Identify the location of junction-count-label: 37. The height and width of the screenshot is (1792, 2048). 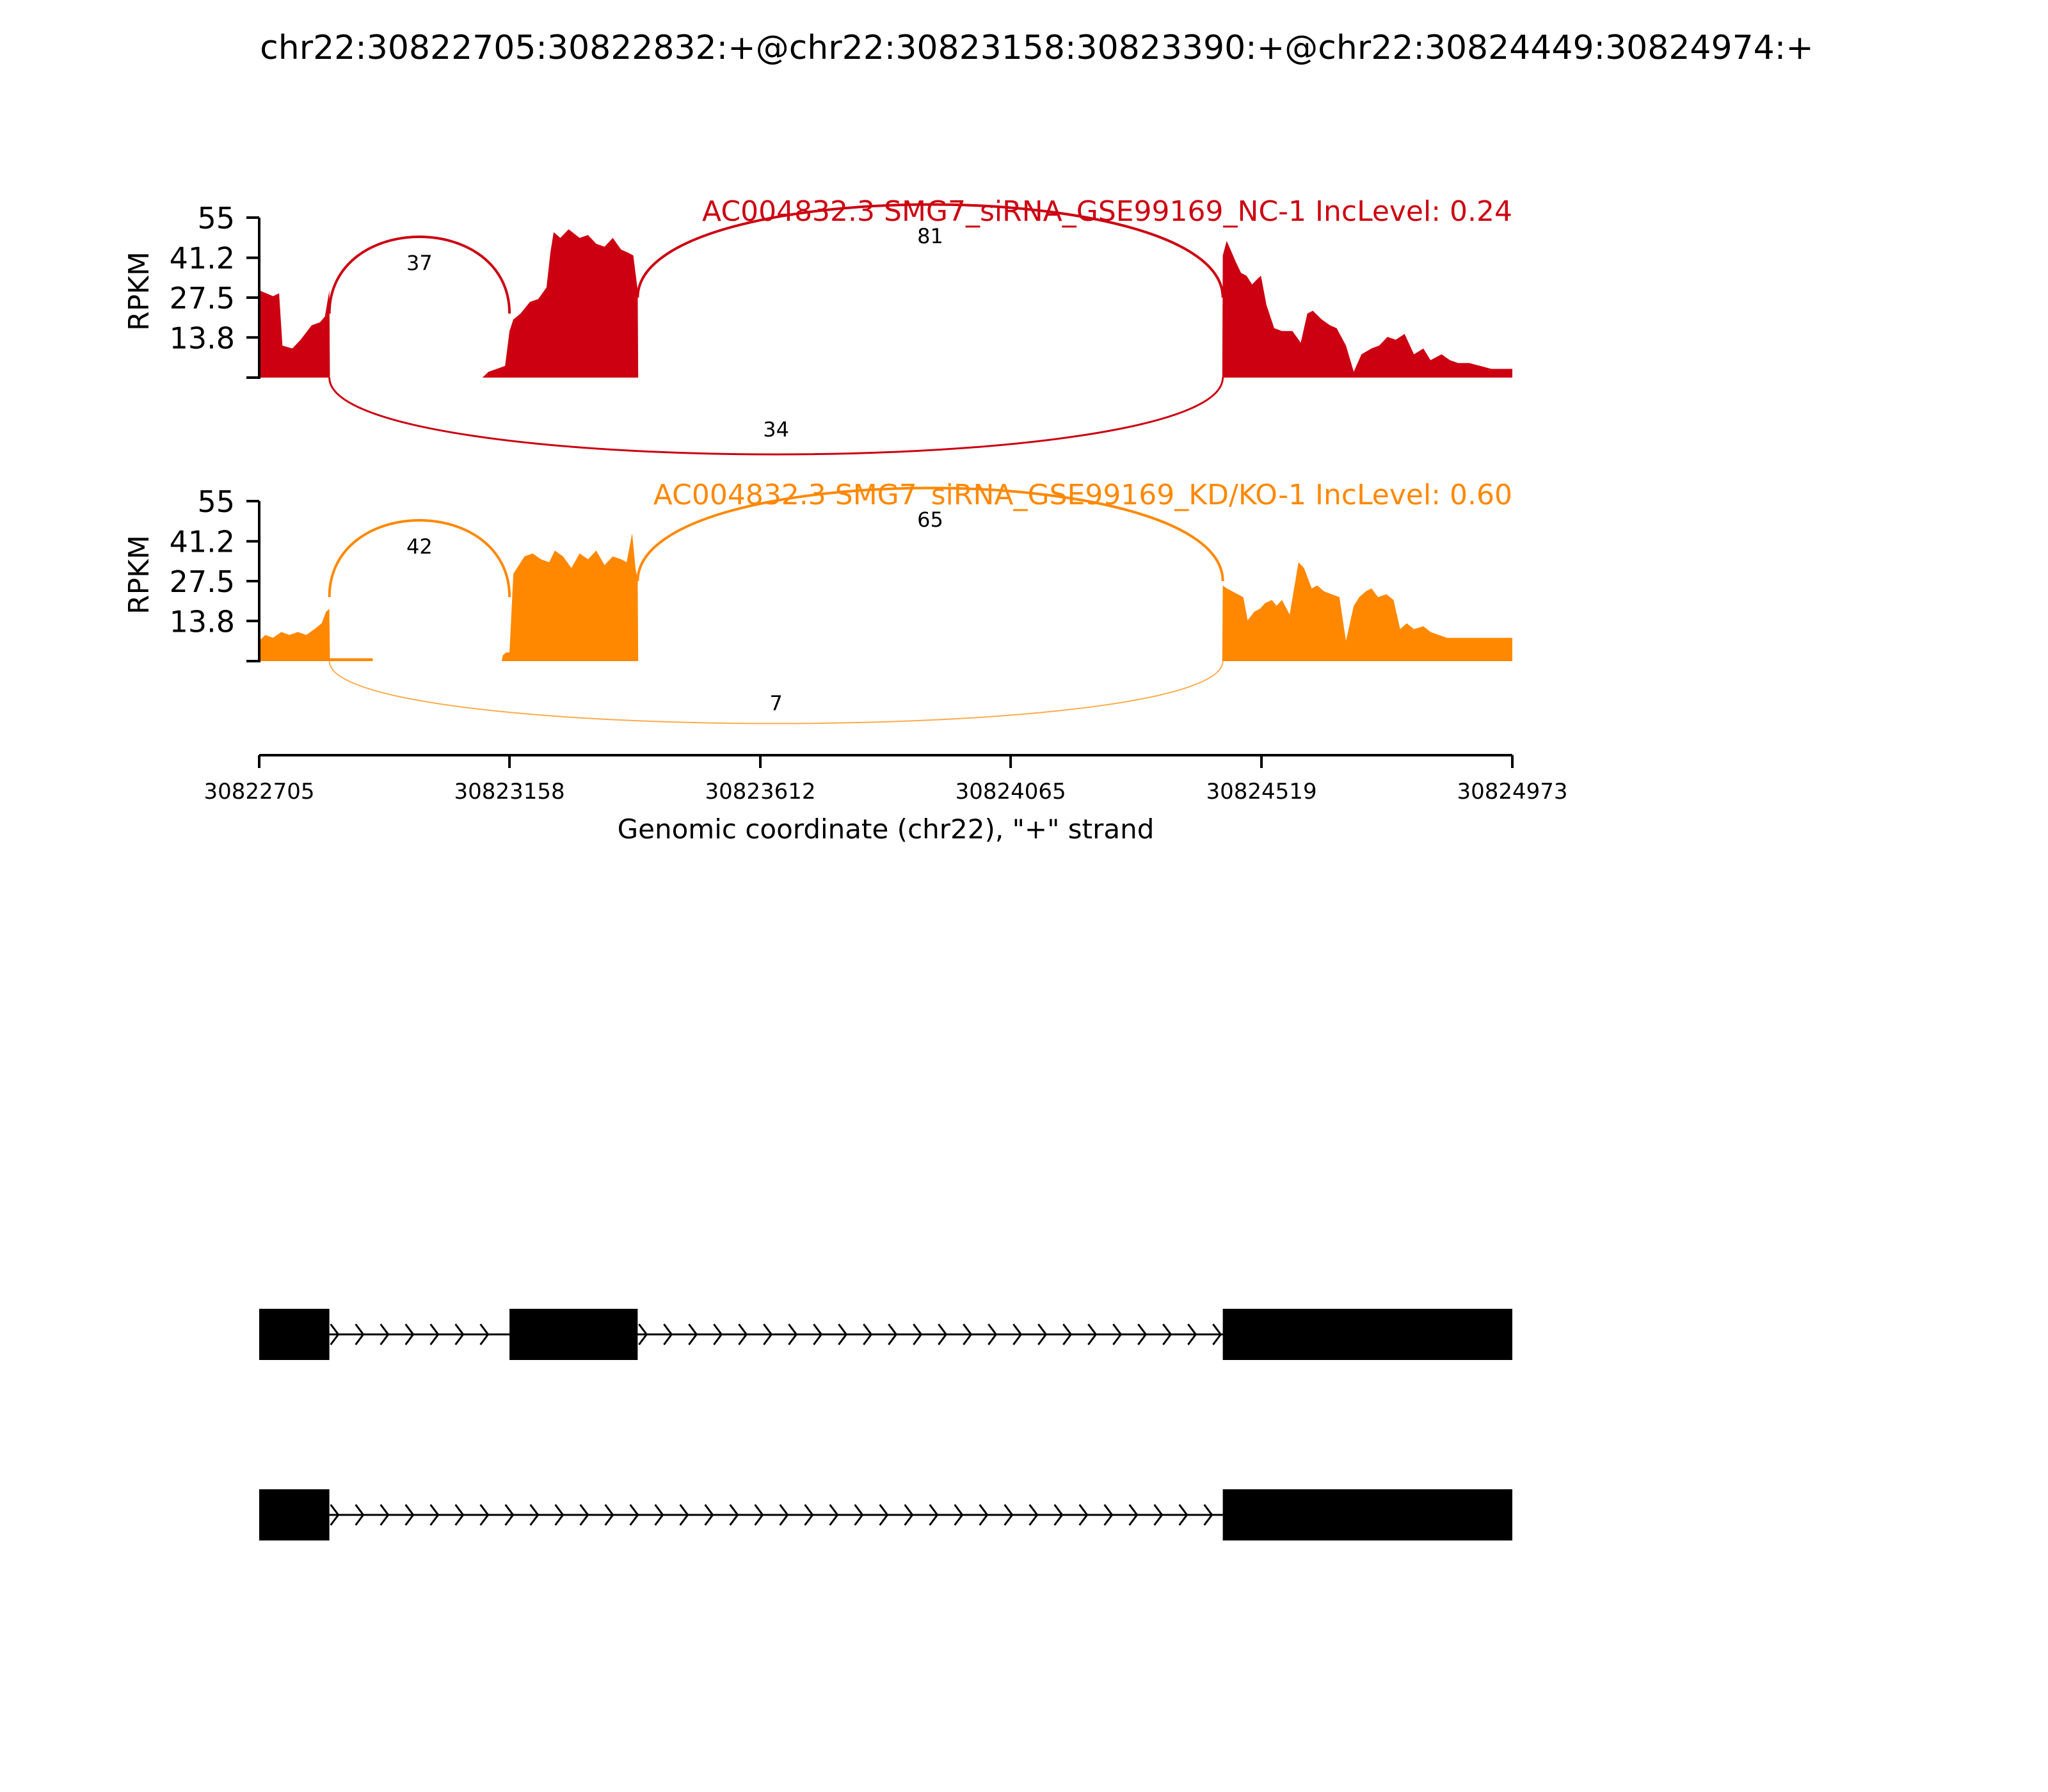
(419, 263).